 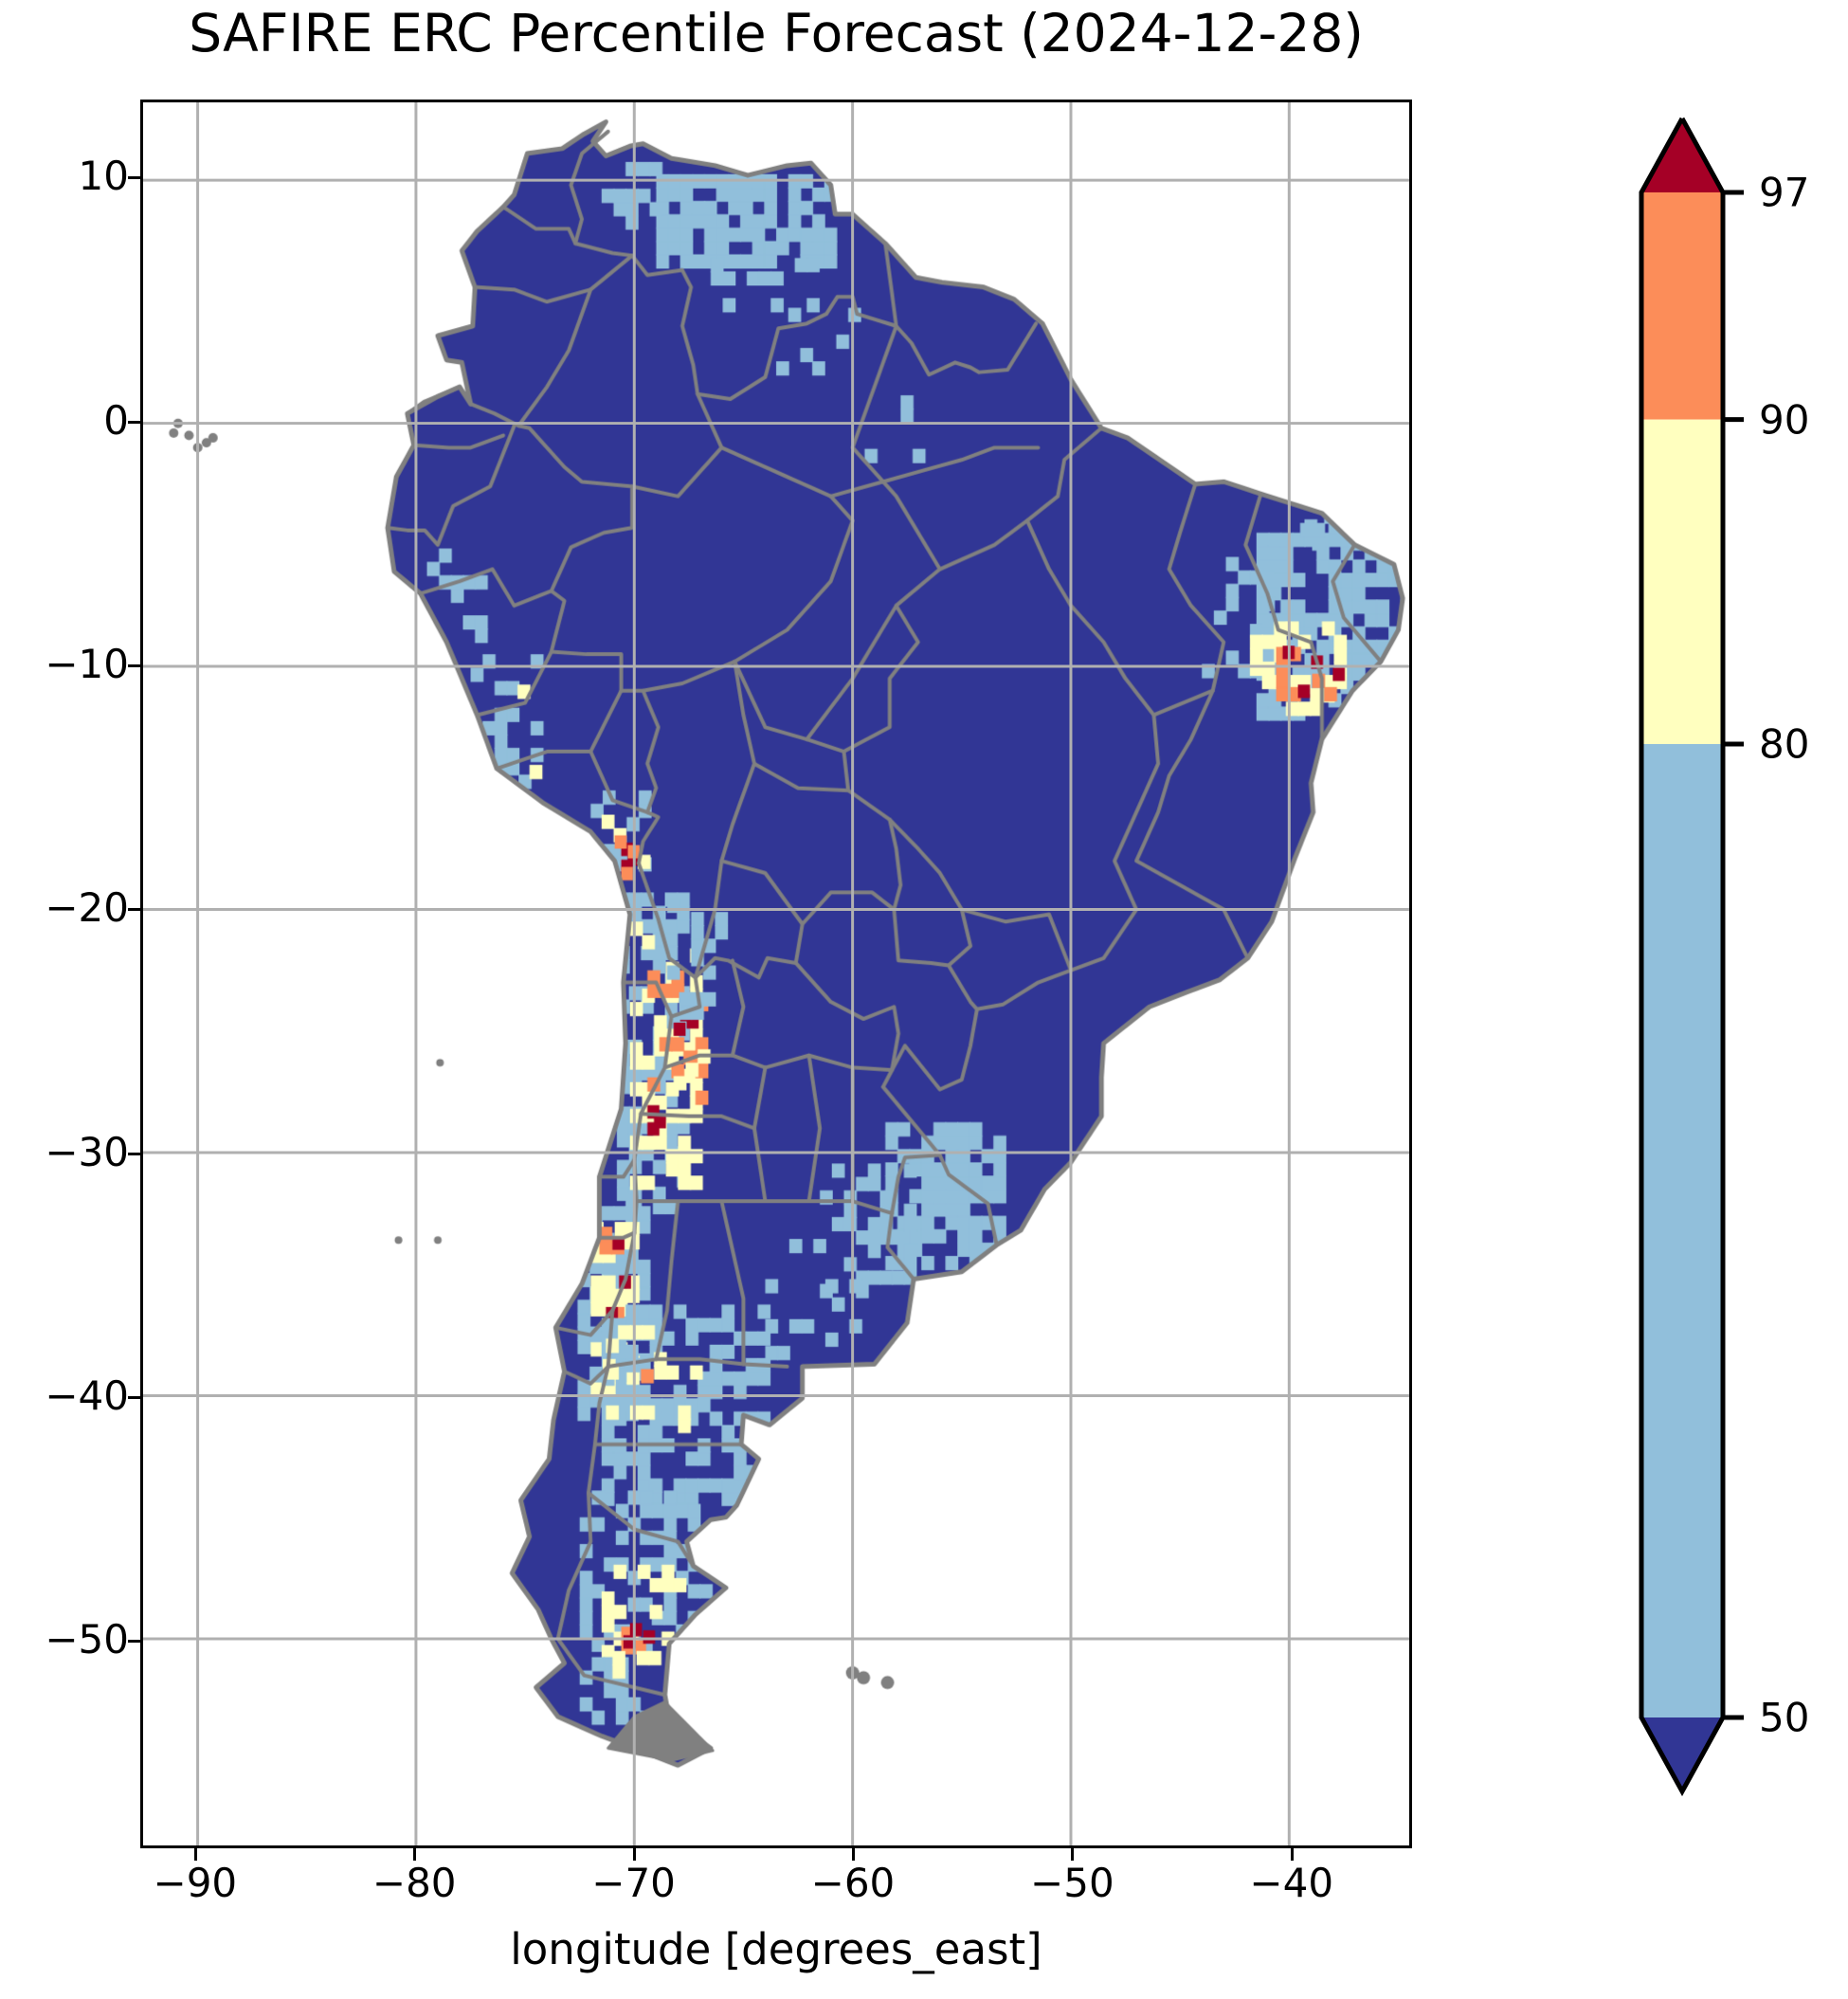 What do you see at coordinates (1784, 193) in the screenshot?
I see `colorbar-tick-label: 97` at bounding box center [1784, 193].